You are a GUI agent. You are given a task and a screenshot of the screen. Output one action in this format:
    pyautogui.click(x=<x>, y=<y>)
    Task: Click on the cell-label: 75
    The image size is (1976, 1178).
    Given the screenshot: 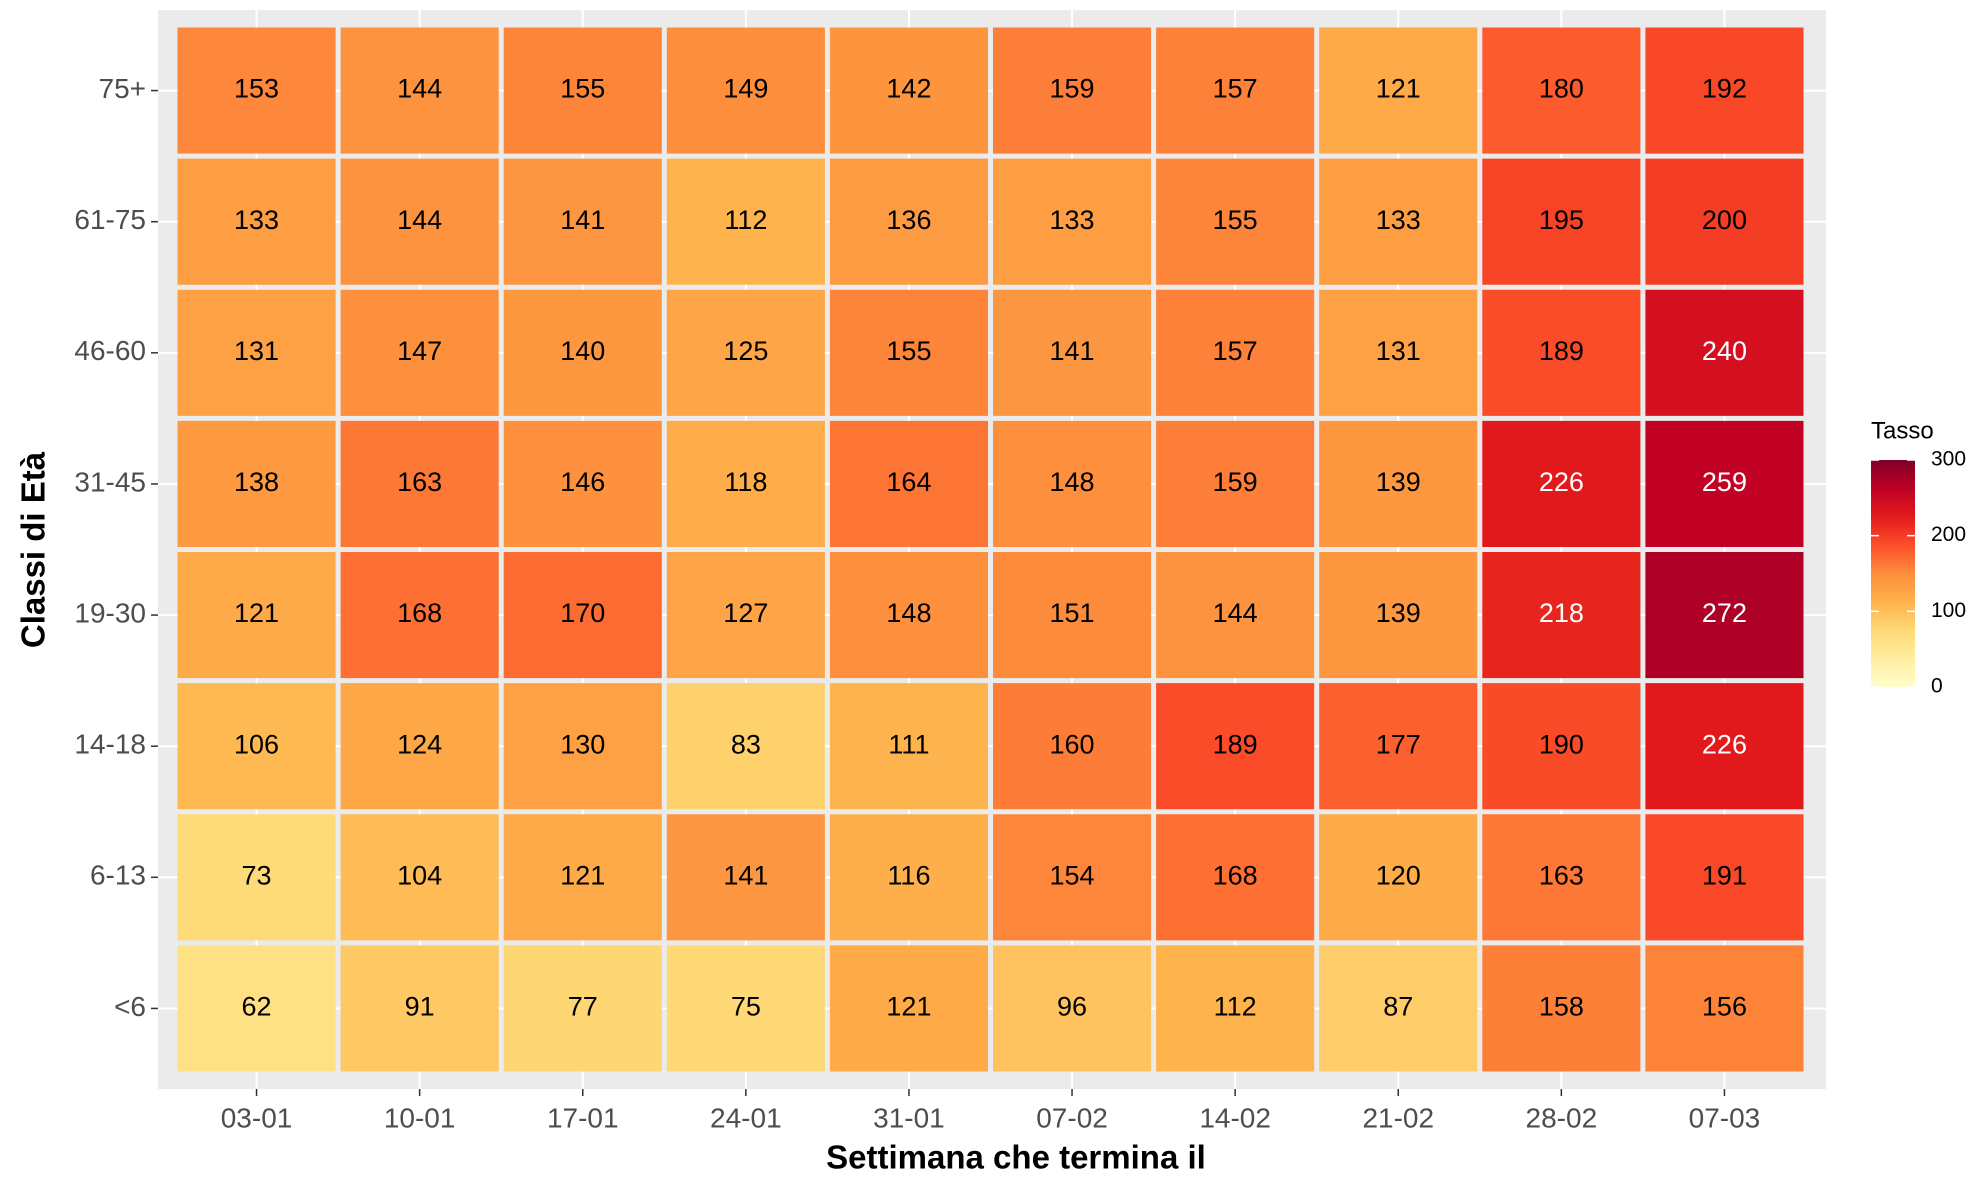 What is the action you would take?
    pyautogui.click(x=746, y=1007)
    